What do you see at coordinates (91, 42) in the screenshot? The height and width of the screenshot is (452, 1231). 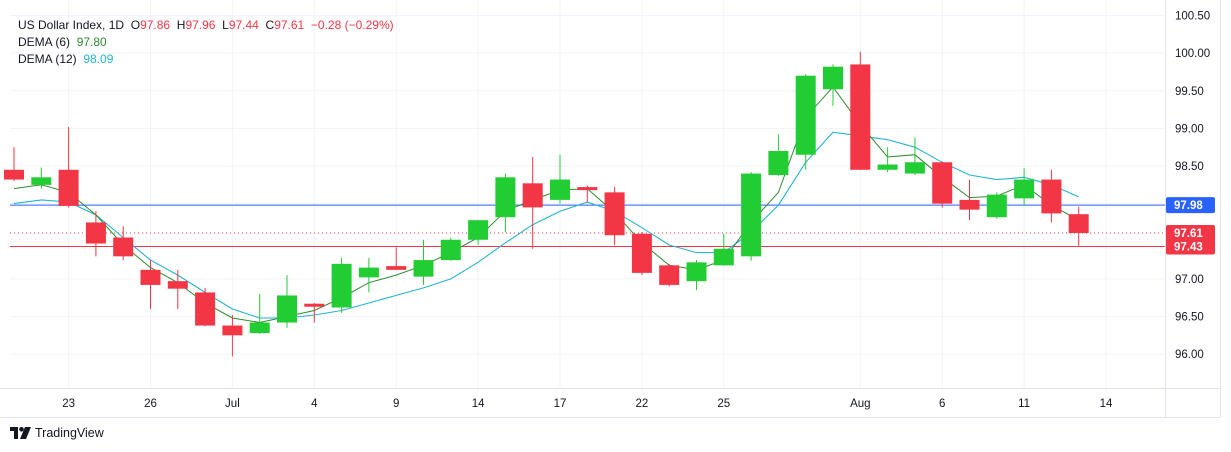 I see `dema6-value: 97.80` at bounding box center [91, 42].